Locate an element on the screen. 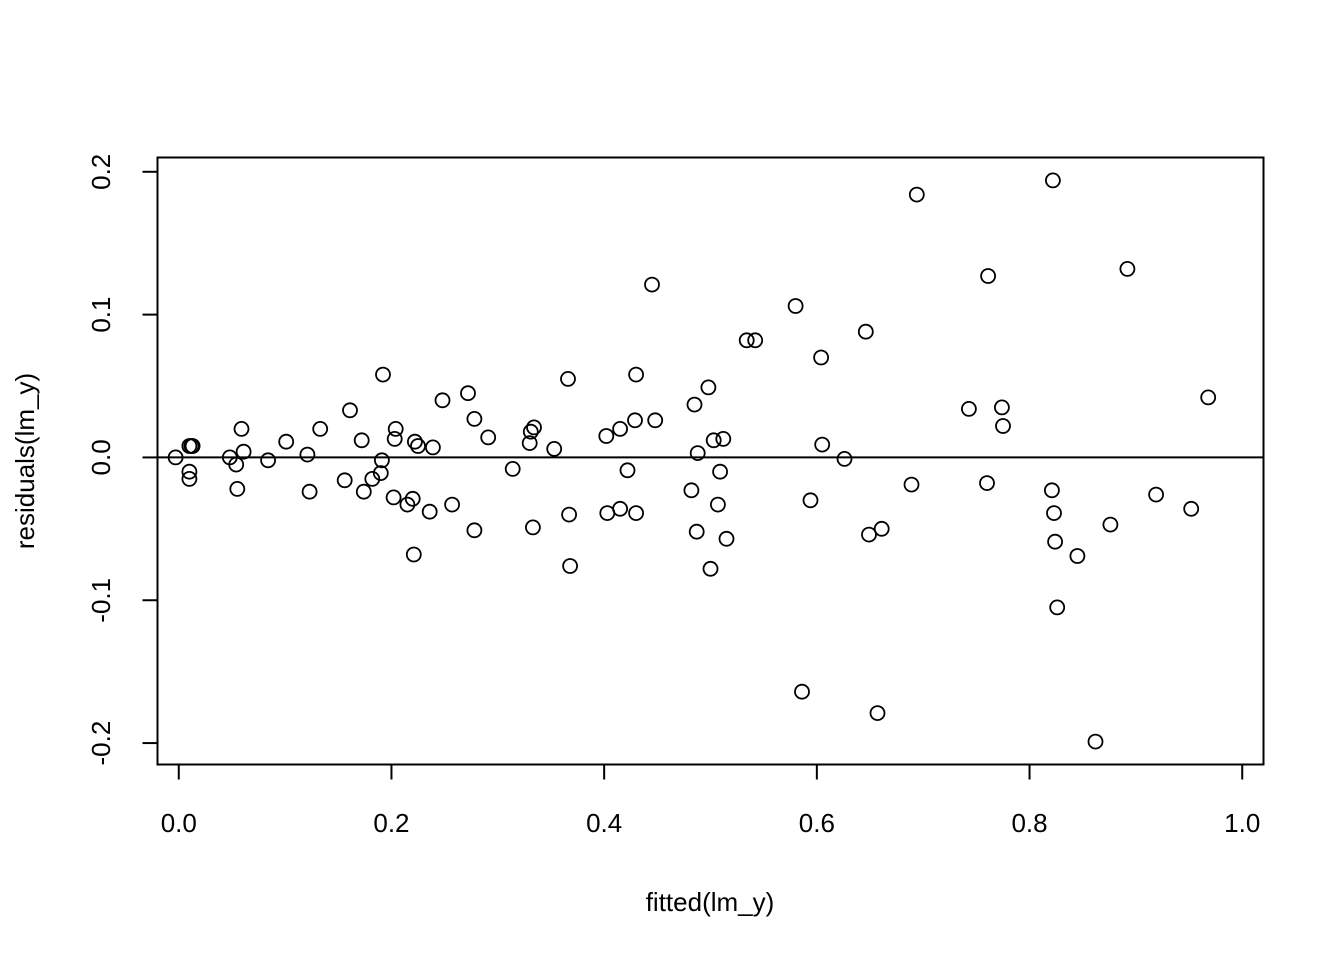  y-tick-label: -0.1 is located at coordinates (101, 600).